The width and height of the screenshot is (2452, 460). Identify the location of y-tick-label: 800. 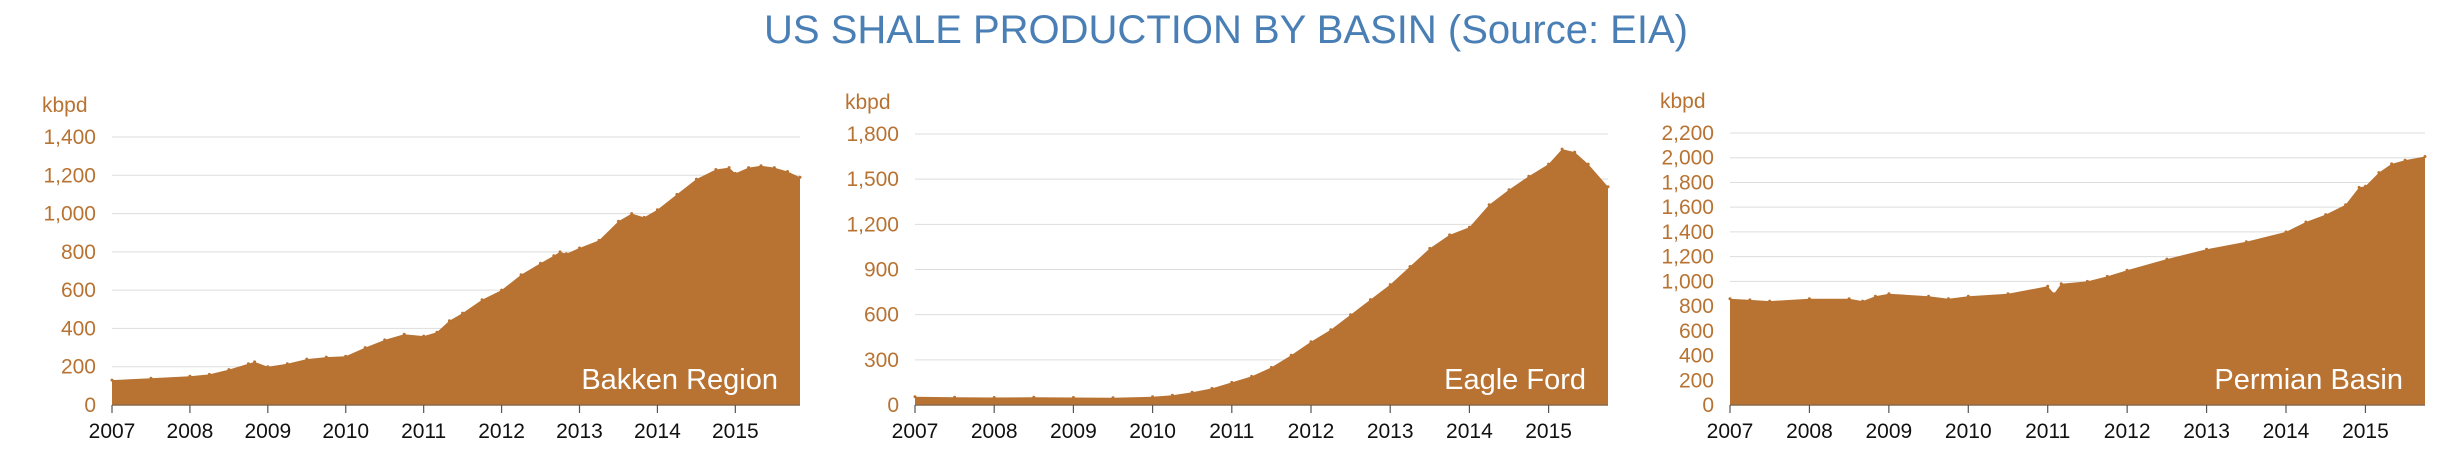
(1696, 306).